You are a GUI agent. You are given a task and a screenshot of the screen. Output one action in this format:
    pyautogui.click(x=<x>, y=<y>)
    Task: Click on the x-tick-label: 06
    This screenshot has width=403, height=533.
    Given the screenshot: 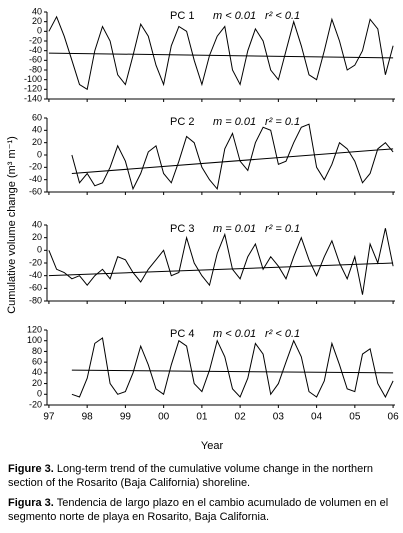 What is the action you would take?
    pyautogui.click(x=394, y=417)
    